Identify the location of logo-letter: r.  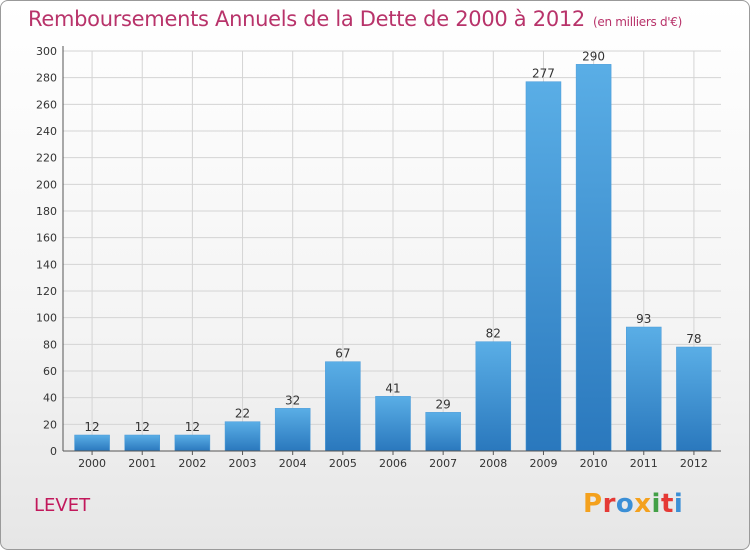
(609, 504).